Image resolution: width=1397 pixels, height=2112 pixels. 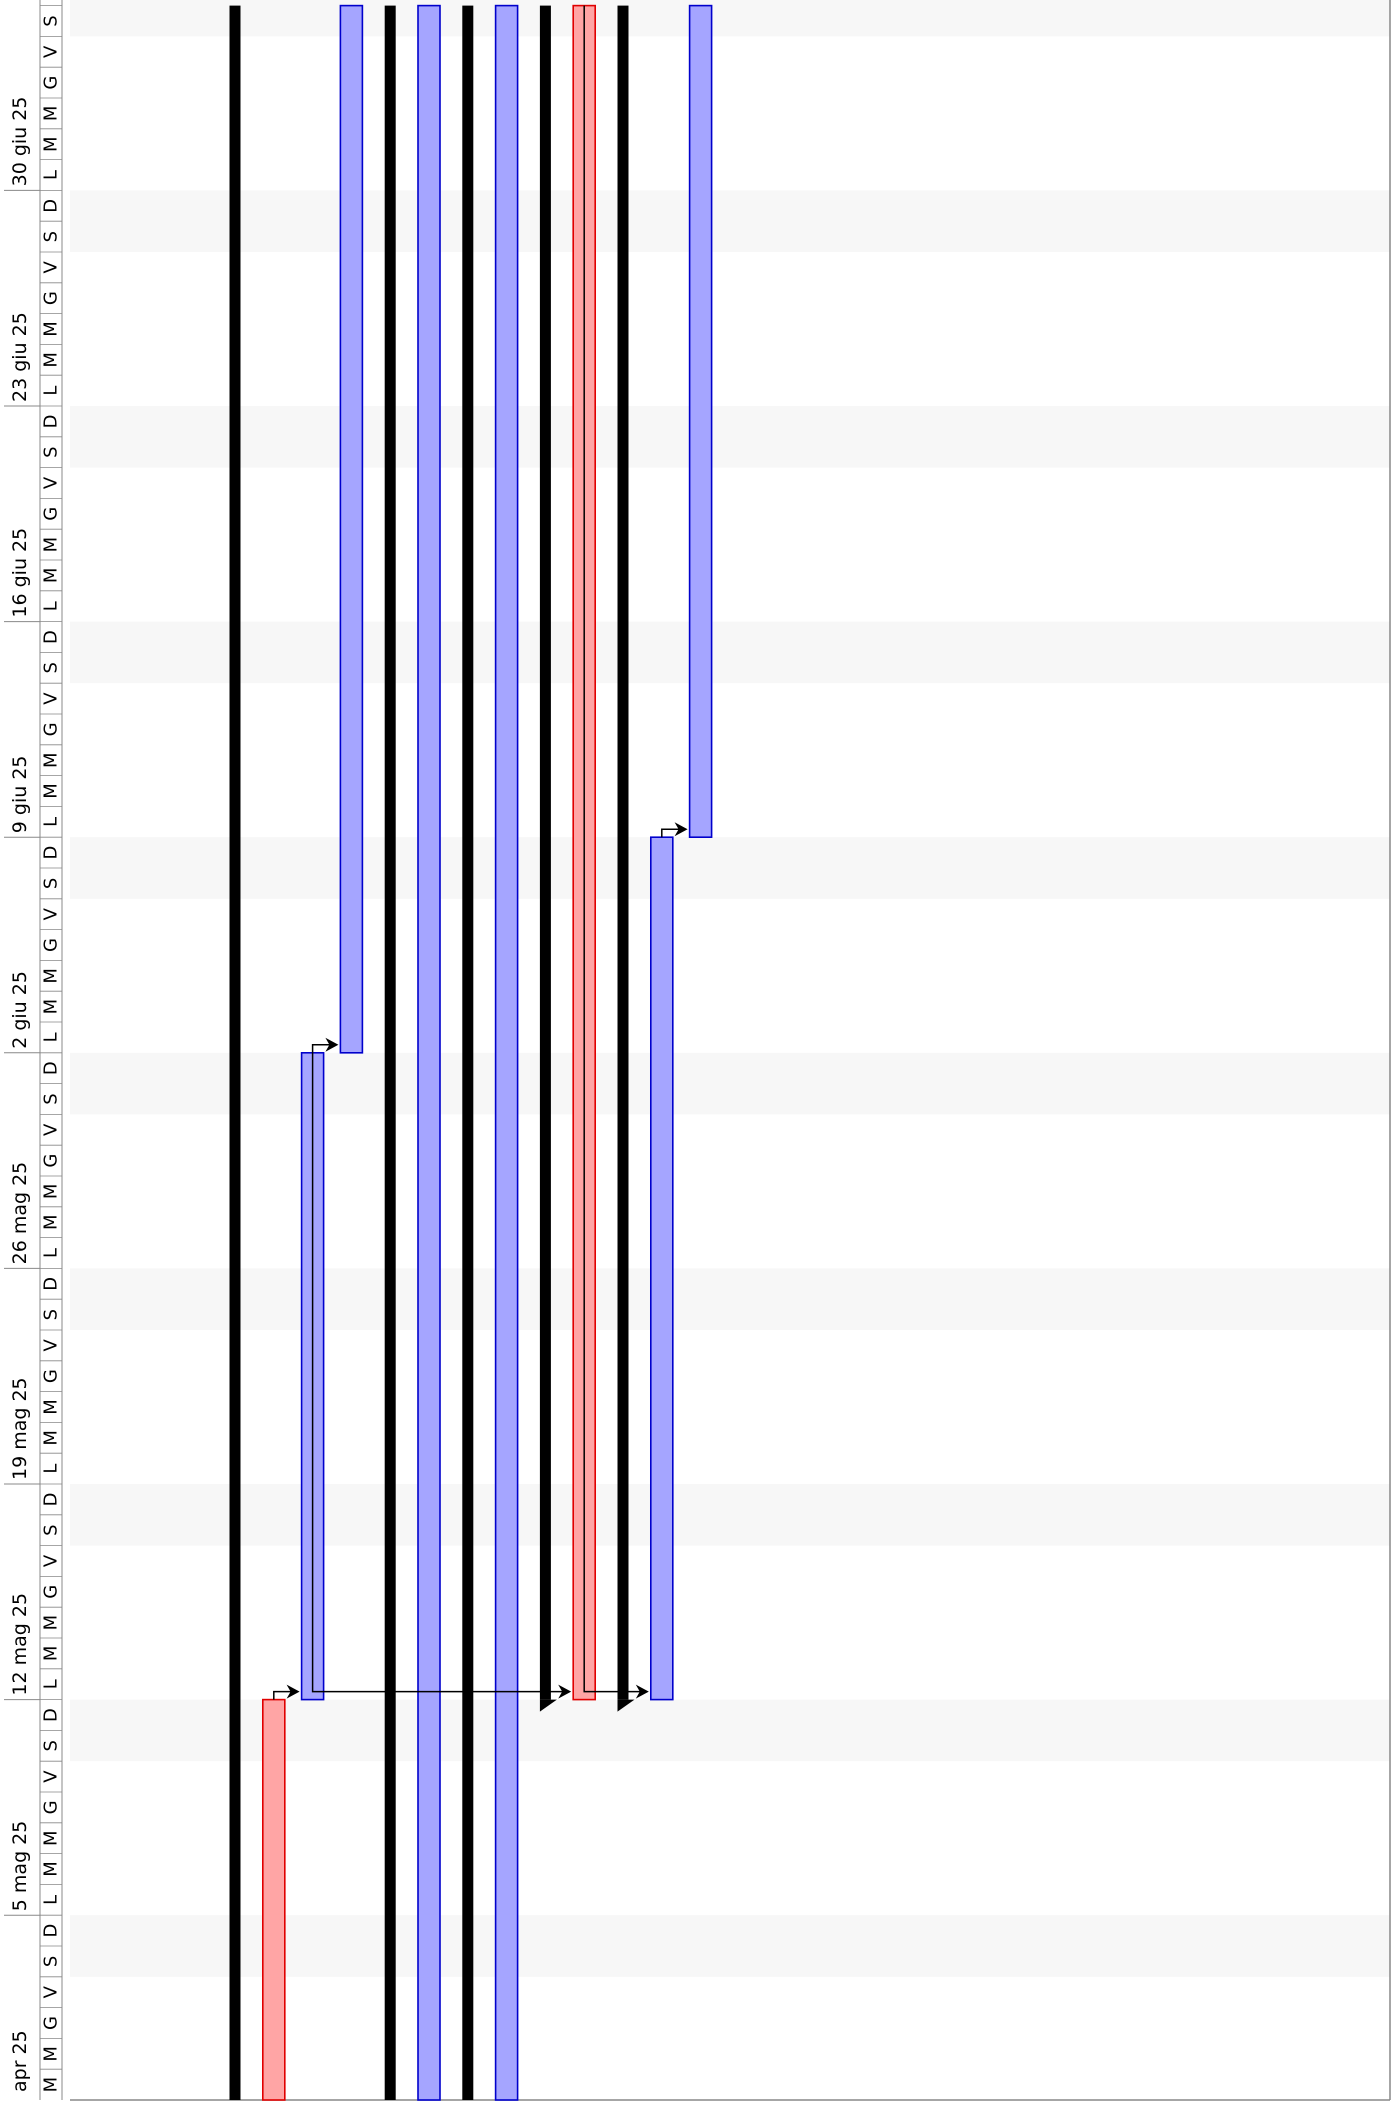 I want to click on week-label-partial: apr 25, so click(x=20, y=2061).